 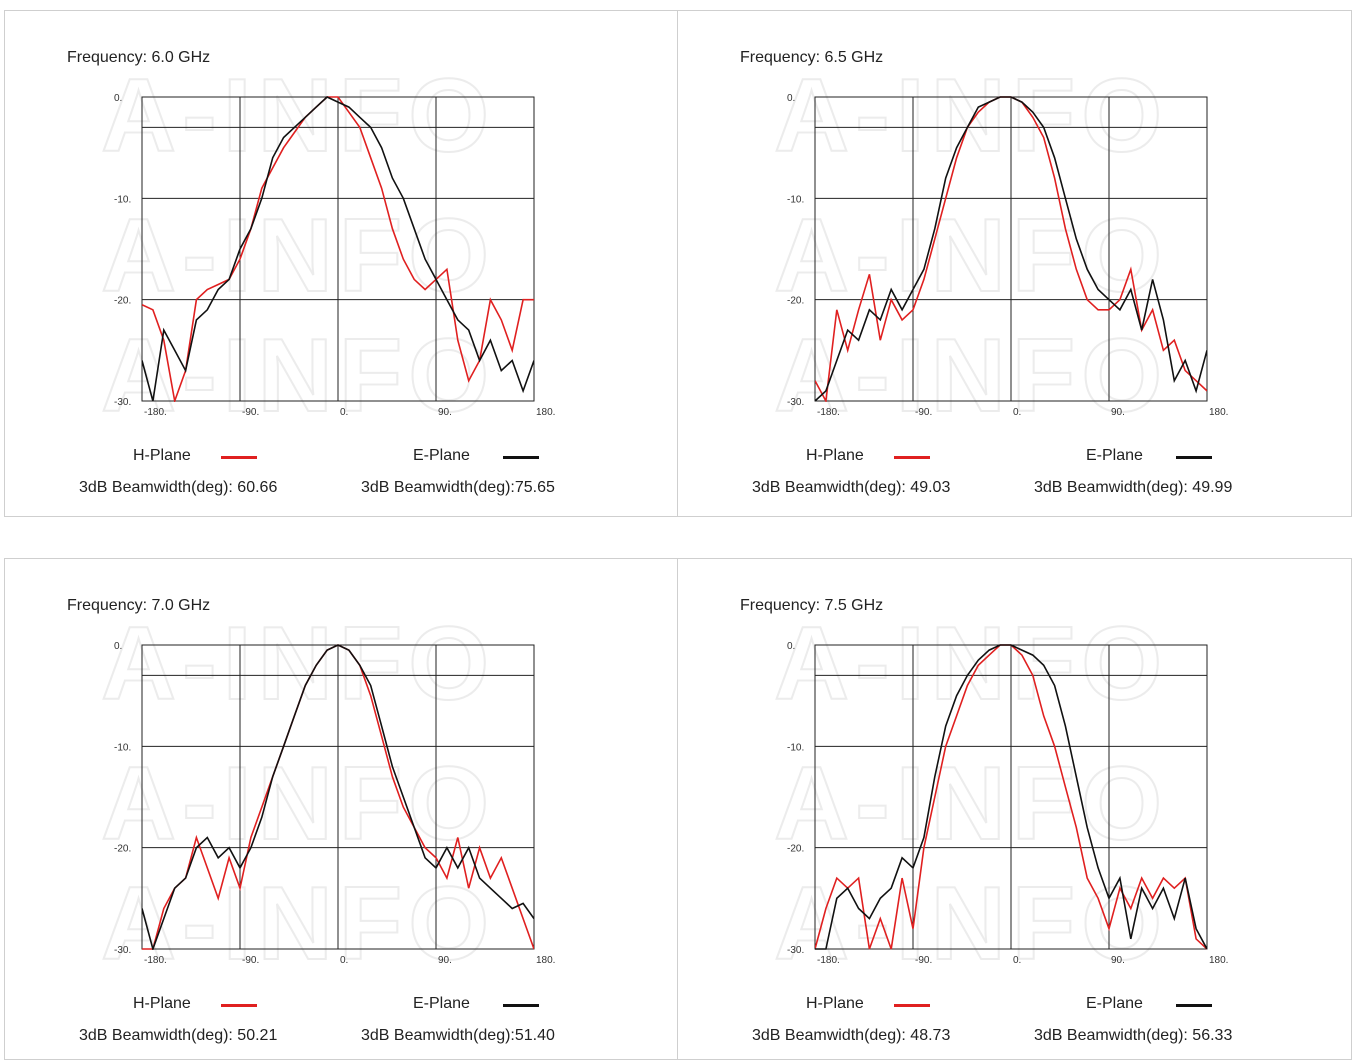 I want to click on e-plane-beamwidth: 3dB Beamwidth(deg): 56.33, so click(x=1133, y=1035).